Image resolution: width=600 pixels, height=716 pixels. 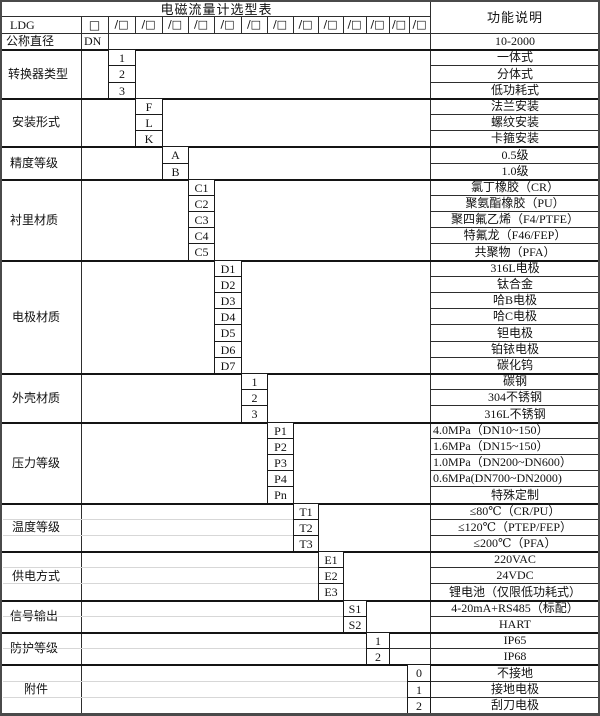 What do you see at coordinates (514, 381) in the screenshot?
I see `option-desc-cell: 碳钢` at bounding box center [514, 381].